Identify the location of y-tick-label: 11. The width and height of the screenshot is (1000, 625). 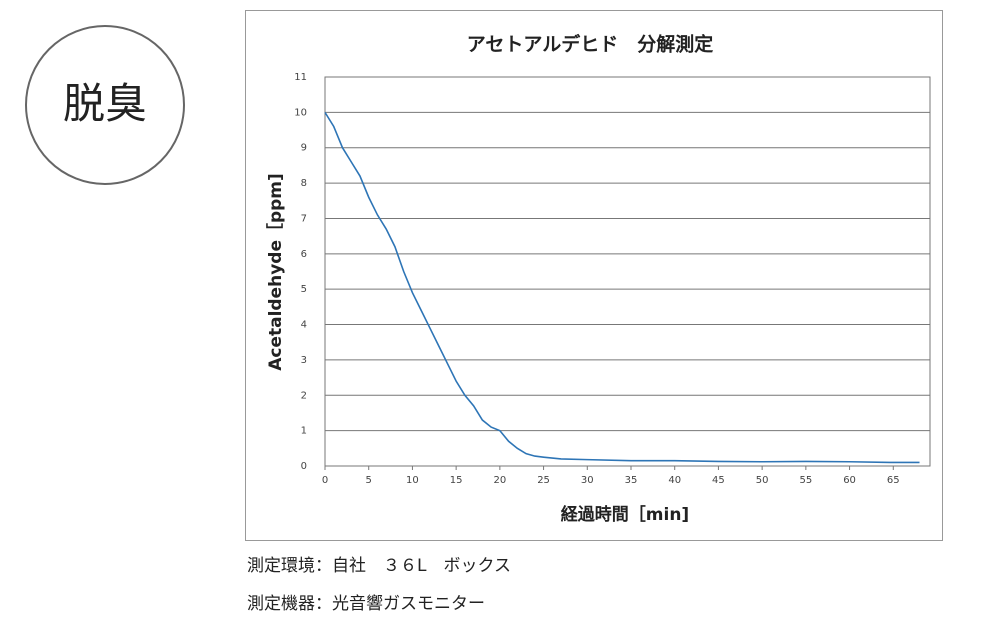
(300, 77).